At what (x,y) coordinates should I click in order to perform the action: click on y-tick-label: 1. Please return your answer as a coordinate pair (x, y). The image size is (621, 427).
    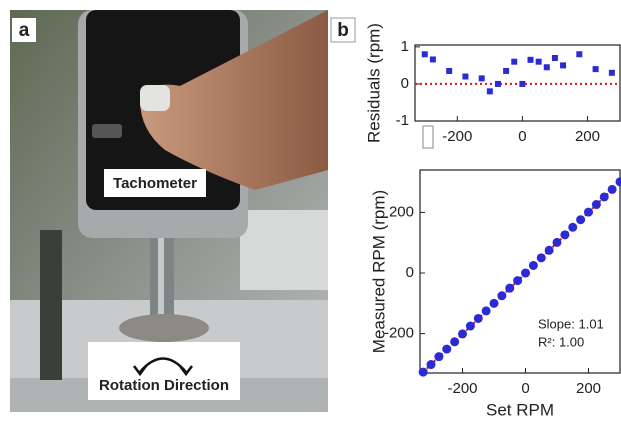
    Looking at the image, I should click on (405, 46).